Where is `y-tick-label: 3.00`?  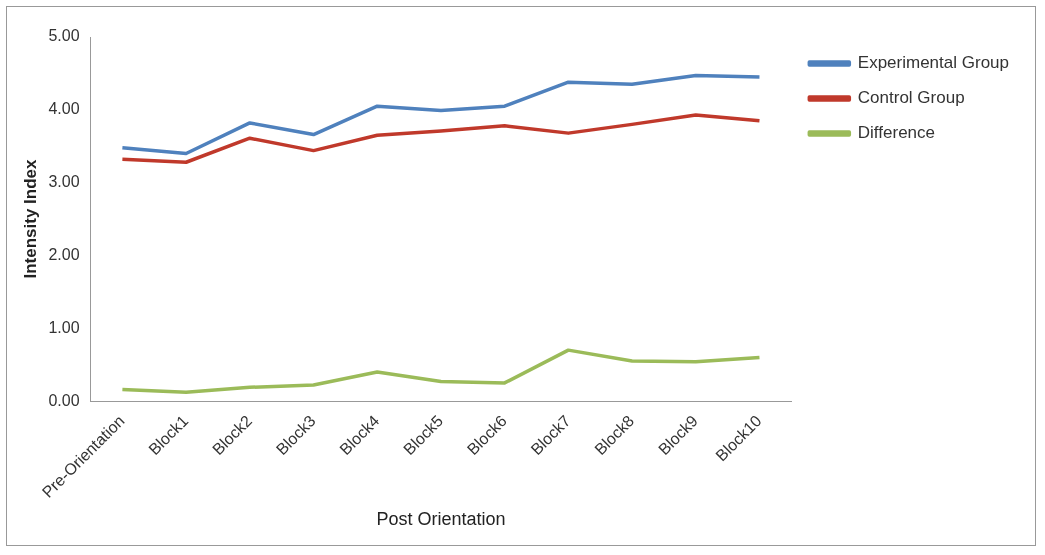 y-tick-label: 3.00 is located at coordinates (64, 182).